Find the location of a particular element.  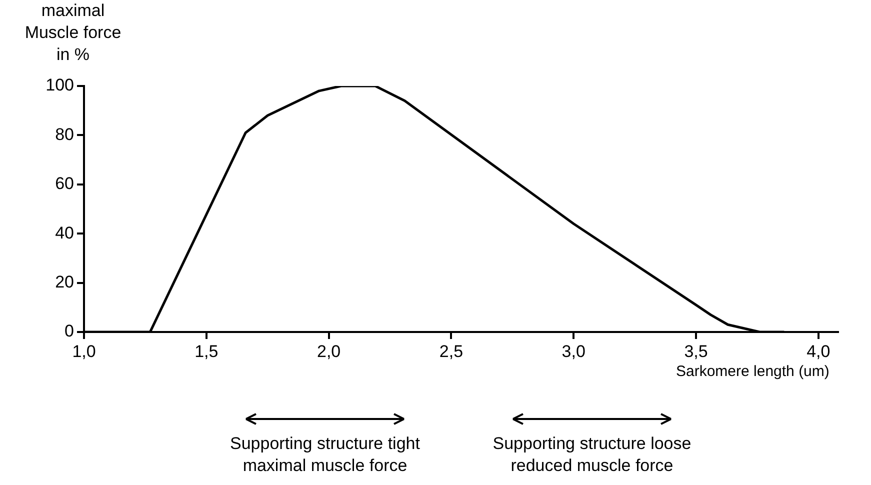

x-tick-label: 4,0 is located at coordinates (818, 351).